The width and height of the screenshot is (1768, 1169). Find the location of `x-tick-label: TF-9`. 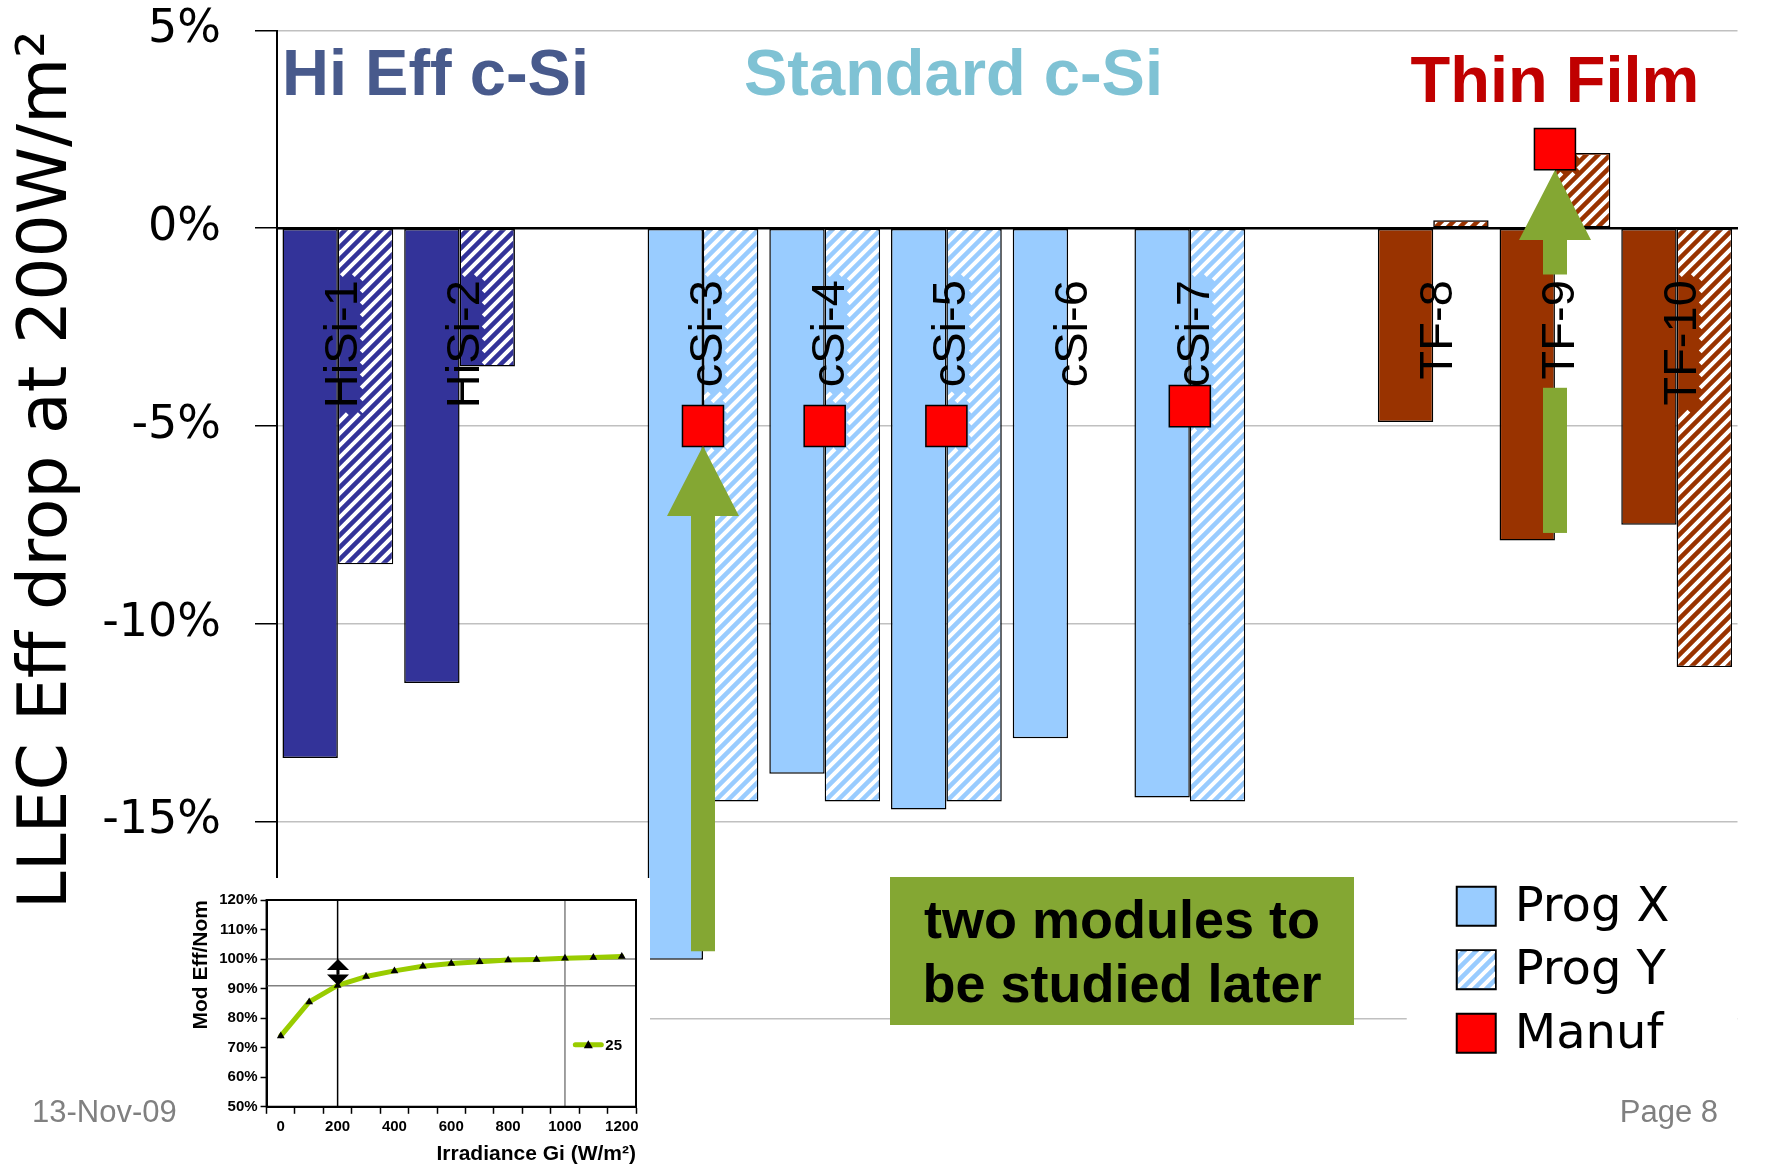

x-tick-label: TF-9 is located at coordinates (1557, 330).